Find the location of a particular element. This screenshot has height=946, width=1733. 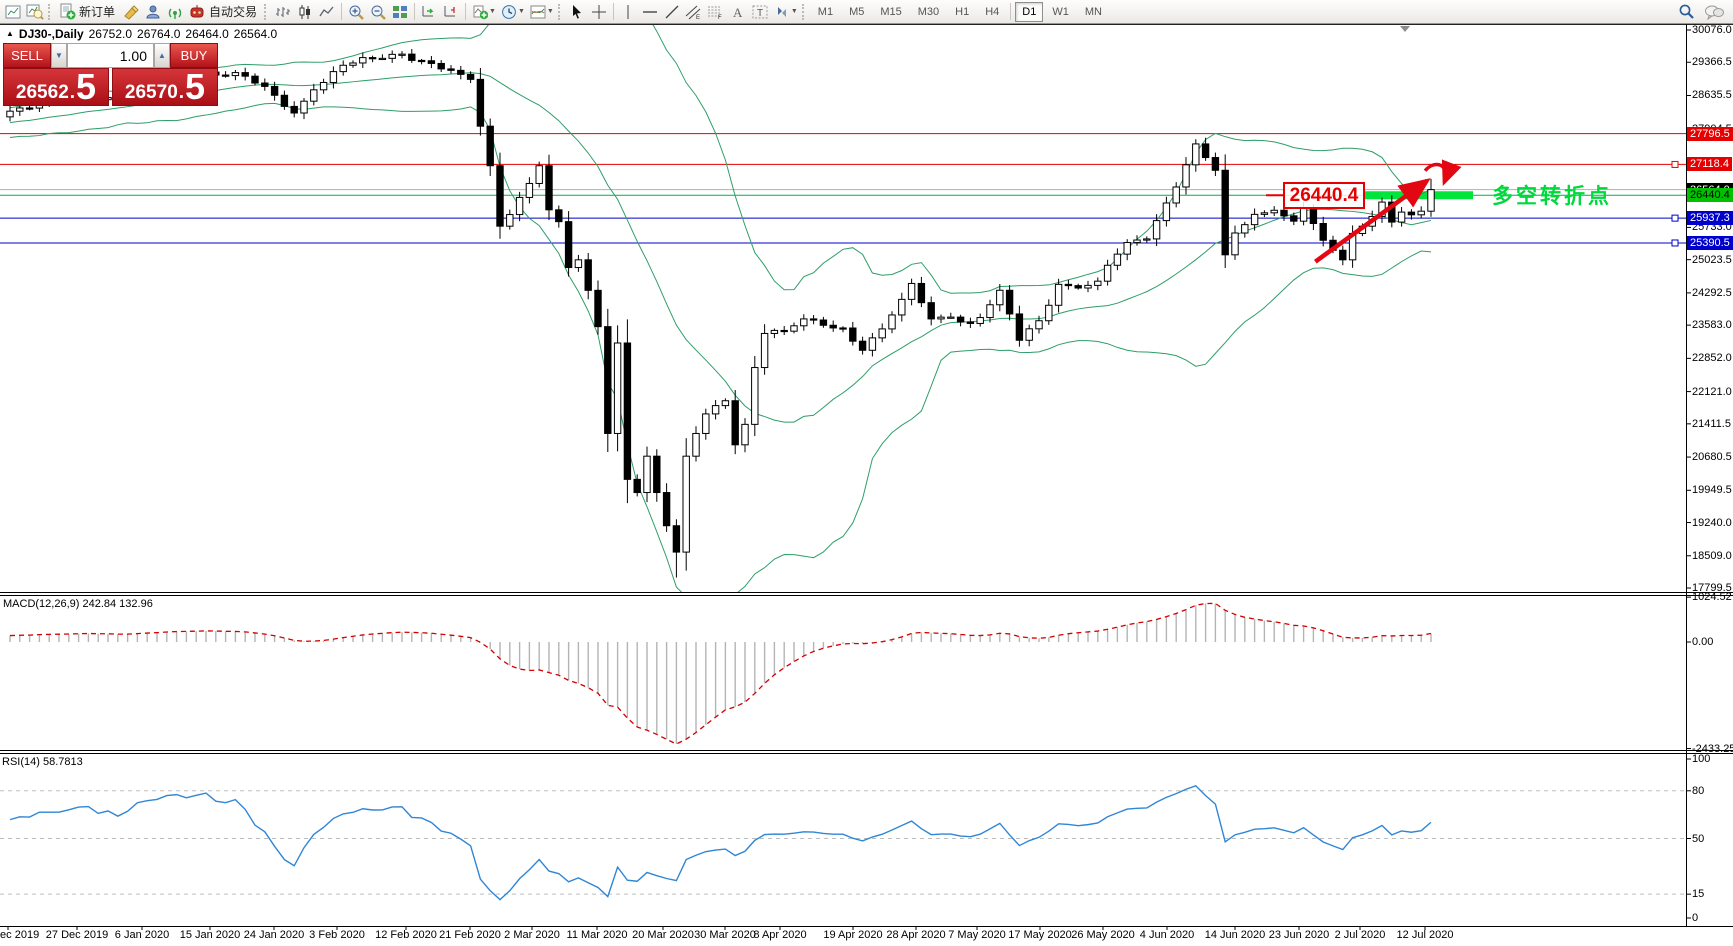

svg-text: A is located at coordinates (738, 12).